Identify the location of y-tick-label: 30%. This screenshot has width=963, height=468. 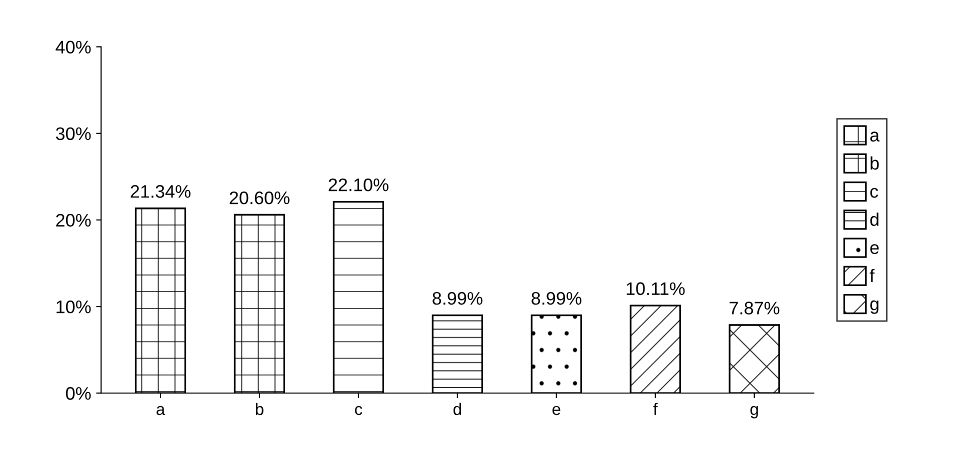
(73, 133).